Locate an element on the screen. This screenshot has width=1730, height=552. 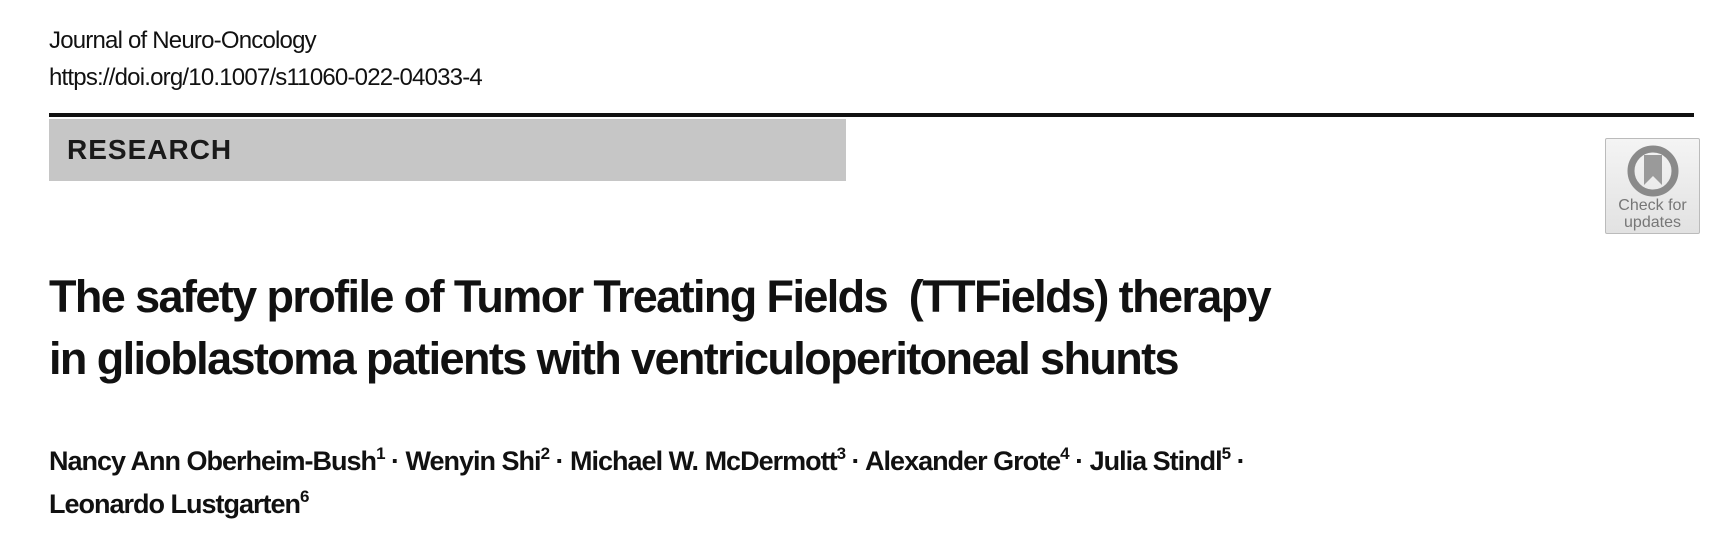
section-label: RESEARCH is located at coordinates (150, 149).